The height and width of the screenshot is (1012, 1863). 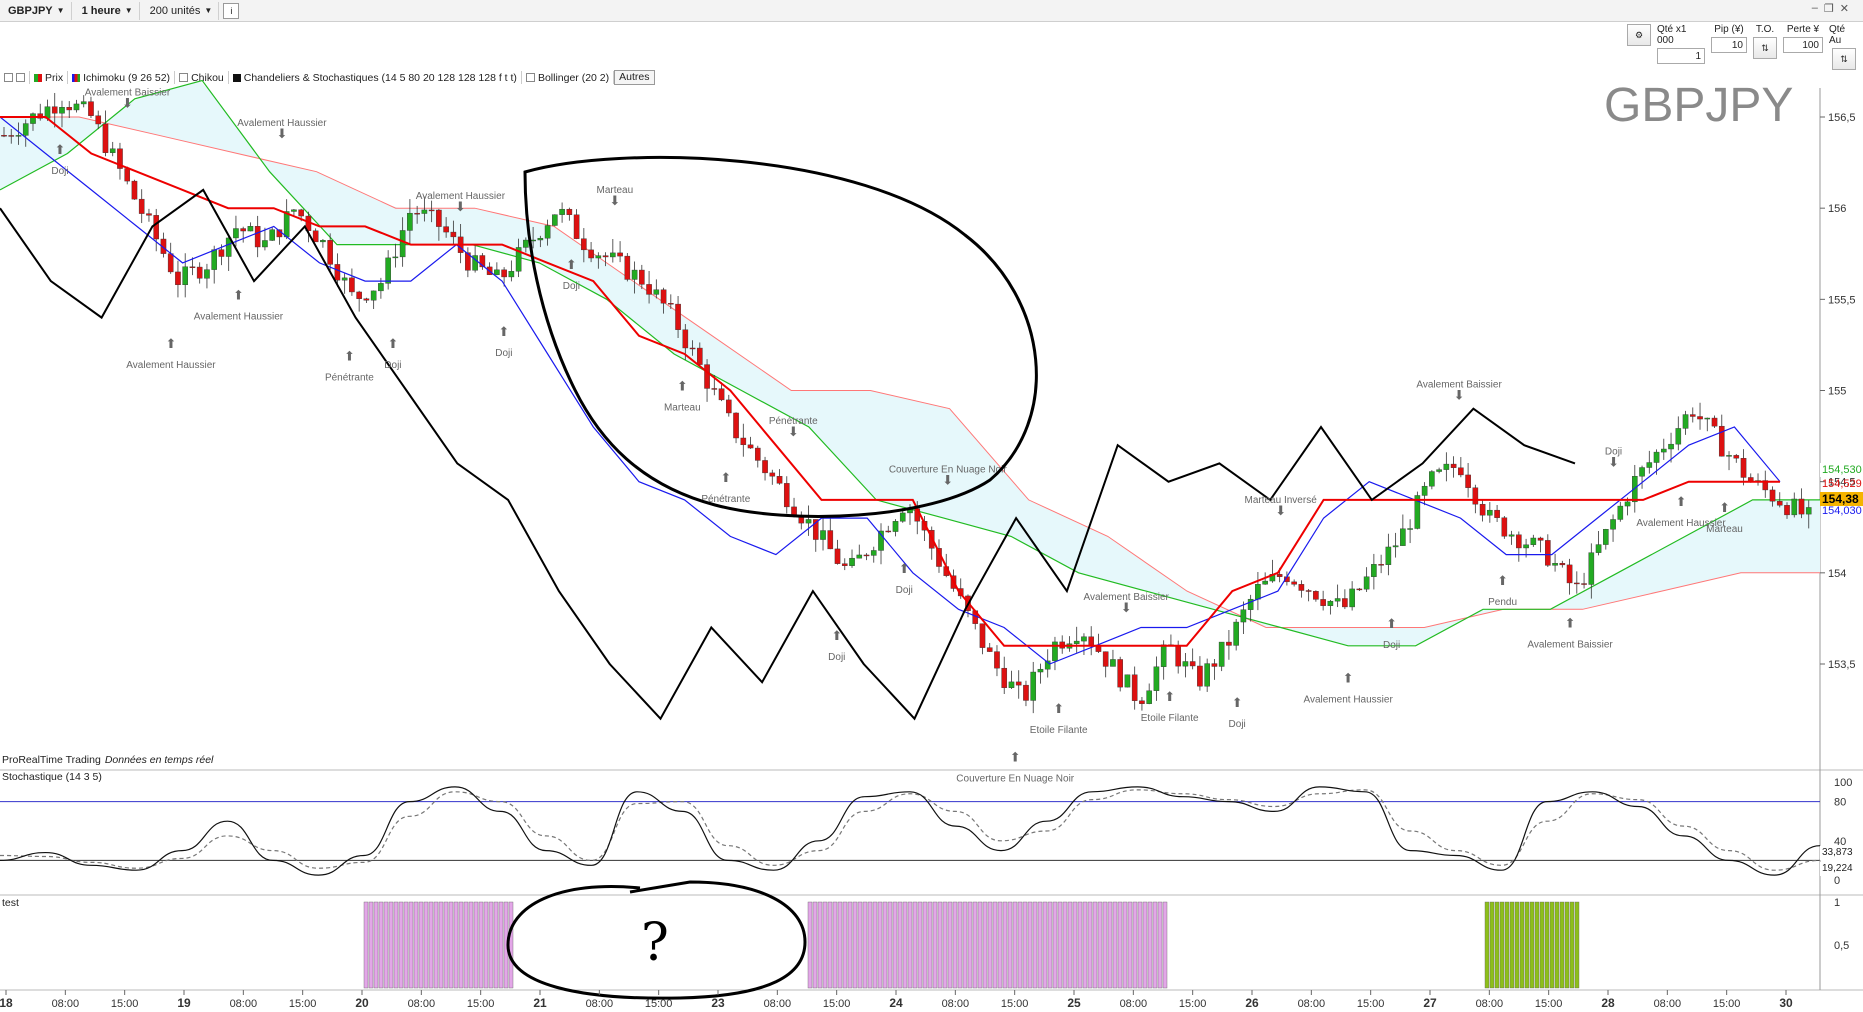 What do you see at coordinates (182, 10) in the screenshot?
I see `units-select: 200 unités ▼` at bounding box center [182, 10].